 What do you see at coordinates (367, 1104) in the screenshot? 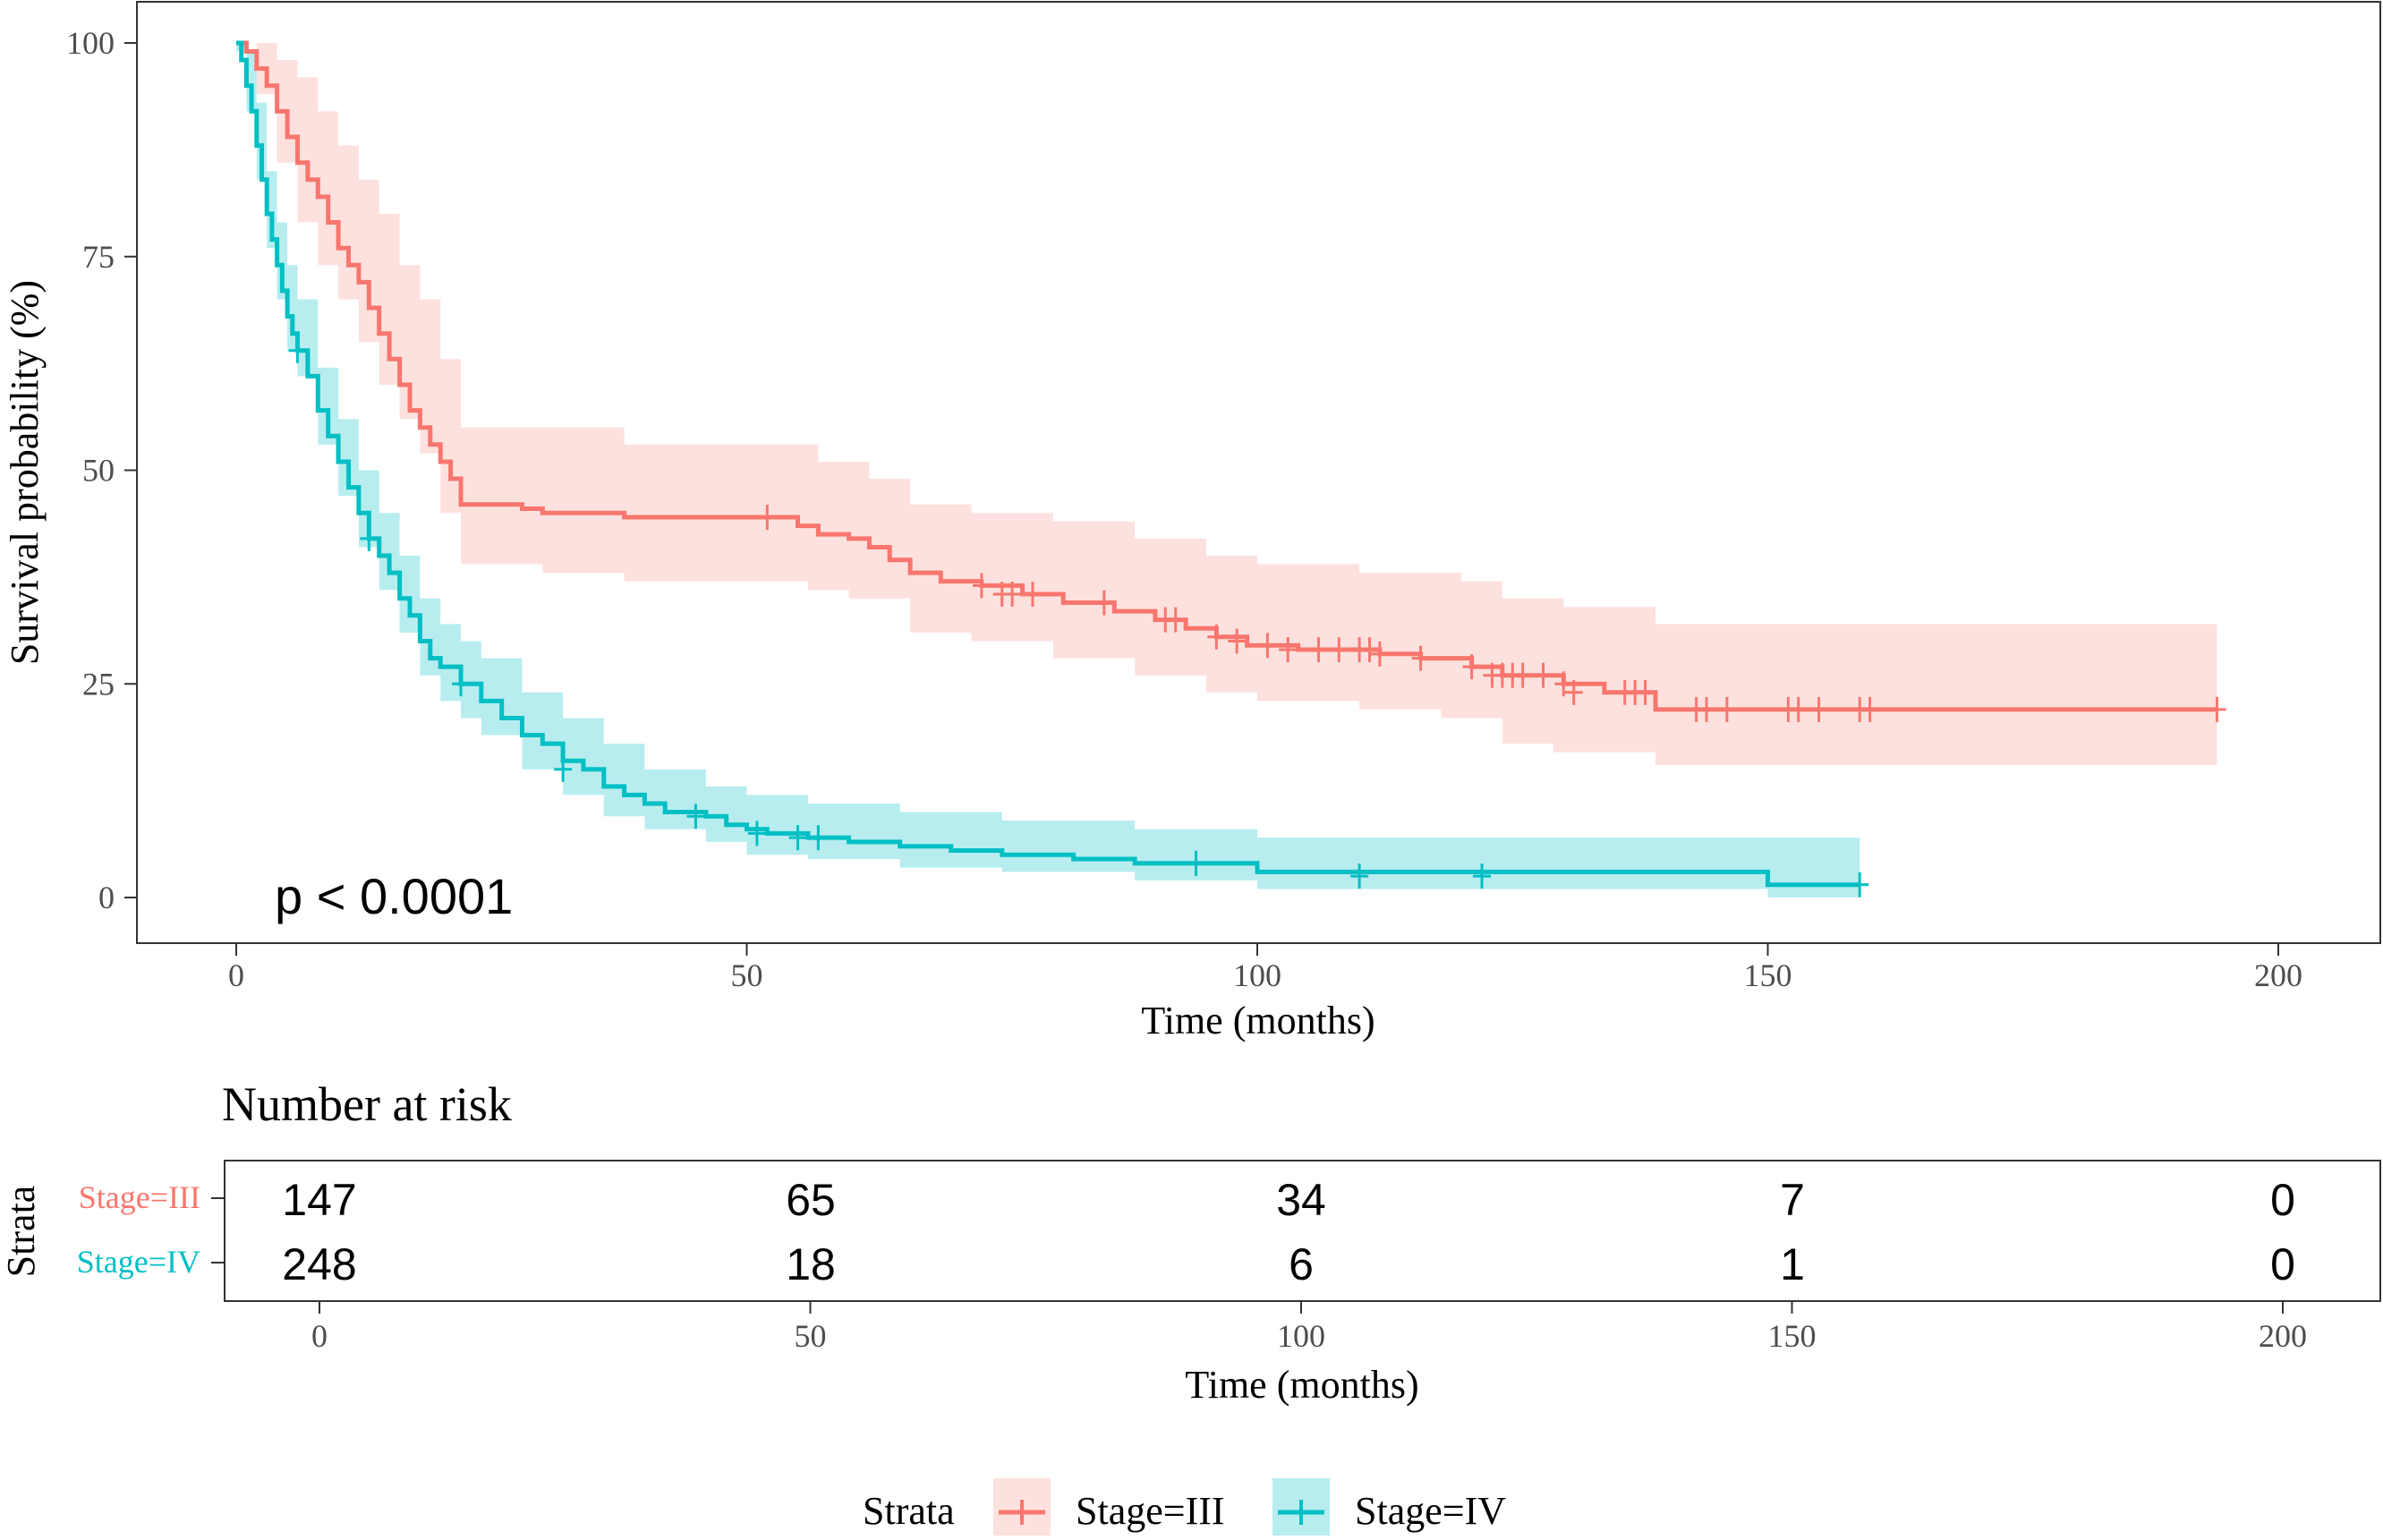
I see `risk-table-title: Number at risk` at bounding box center [367, 1104].